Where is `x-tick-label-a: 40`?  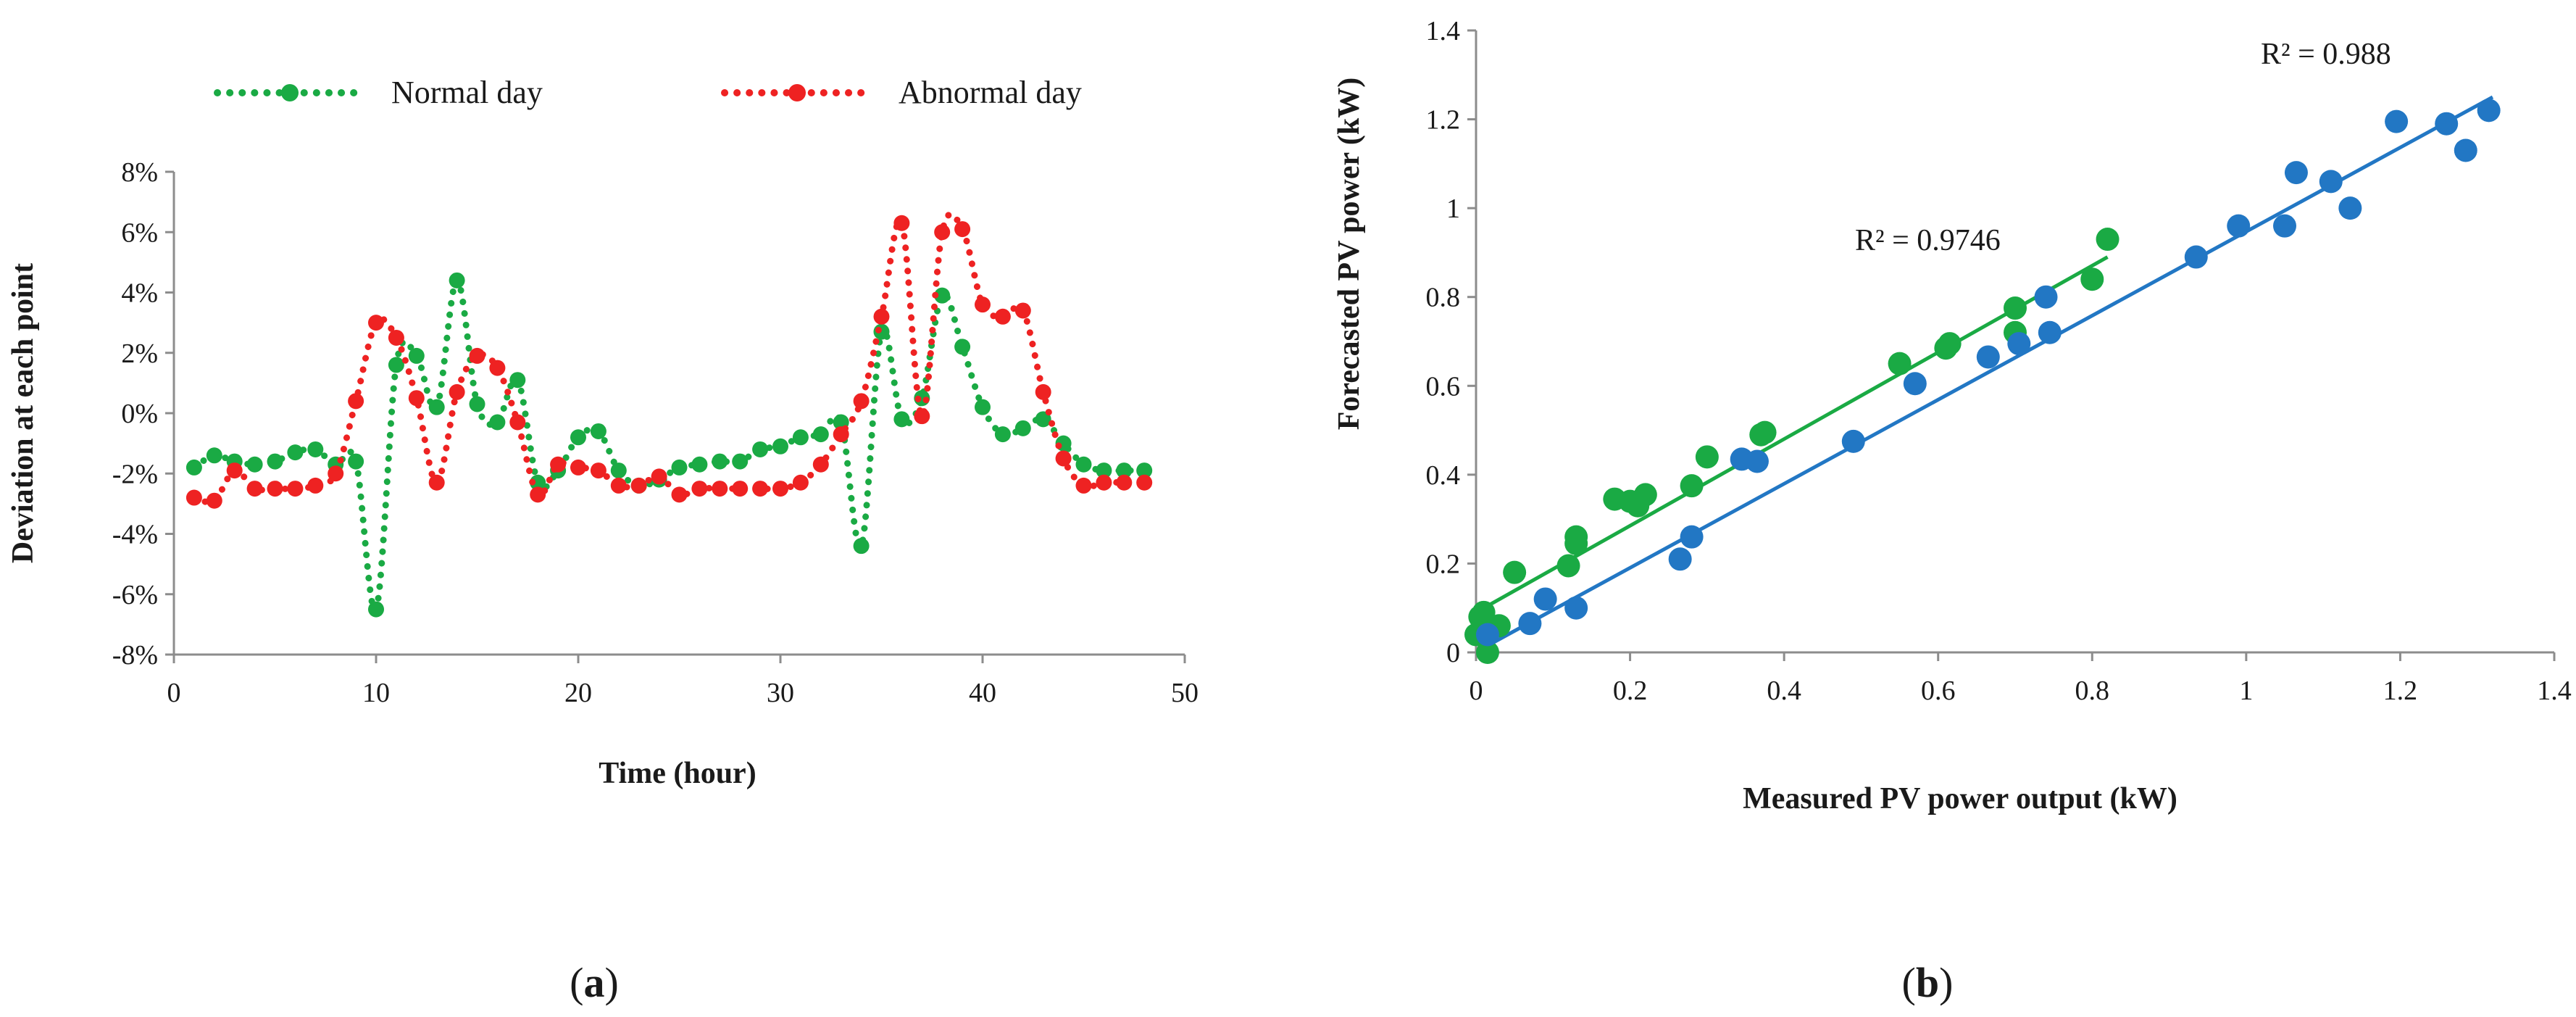 x-tick-label-a: 40 is located at coordinates (982, 693).